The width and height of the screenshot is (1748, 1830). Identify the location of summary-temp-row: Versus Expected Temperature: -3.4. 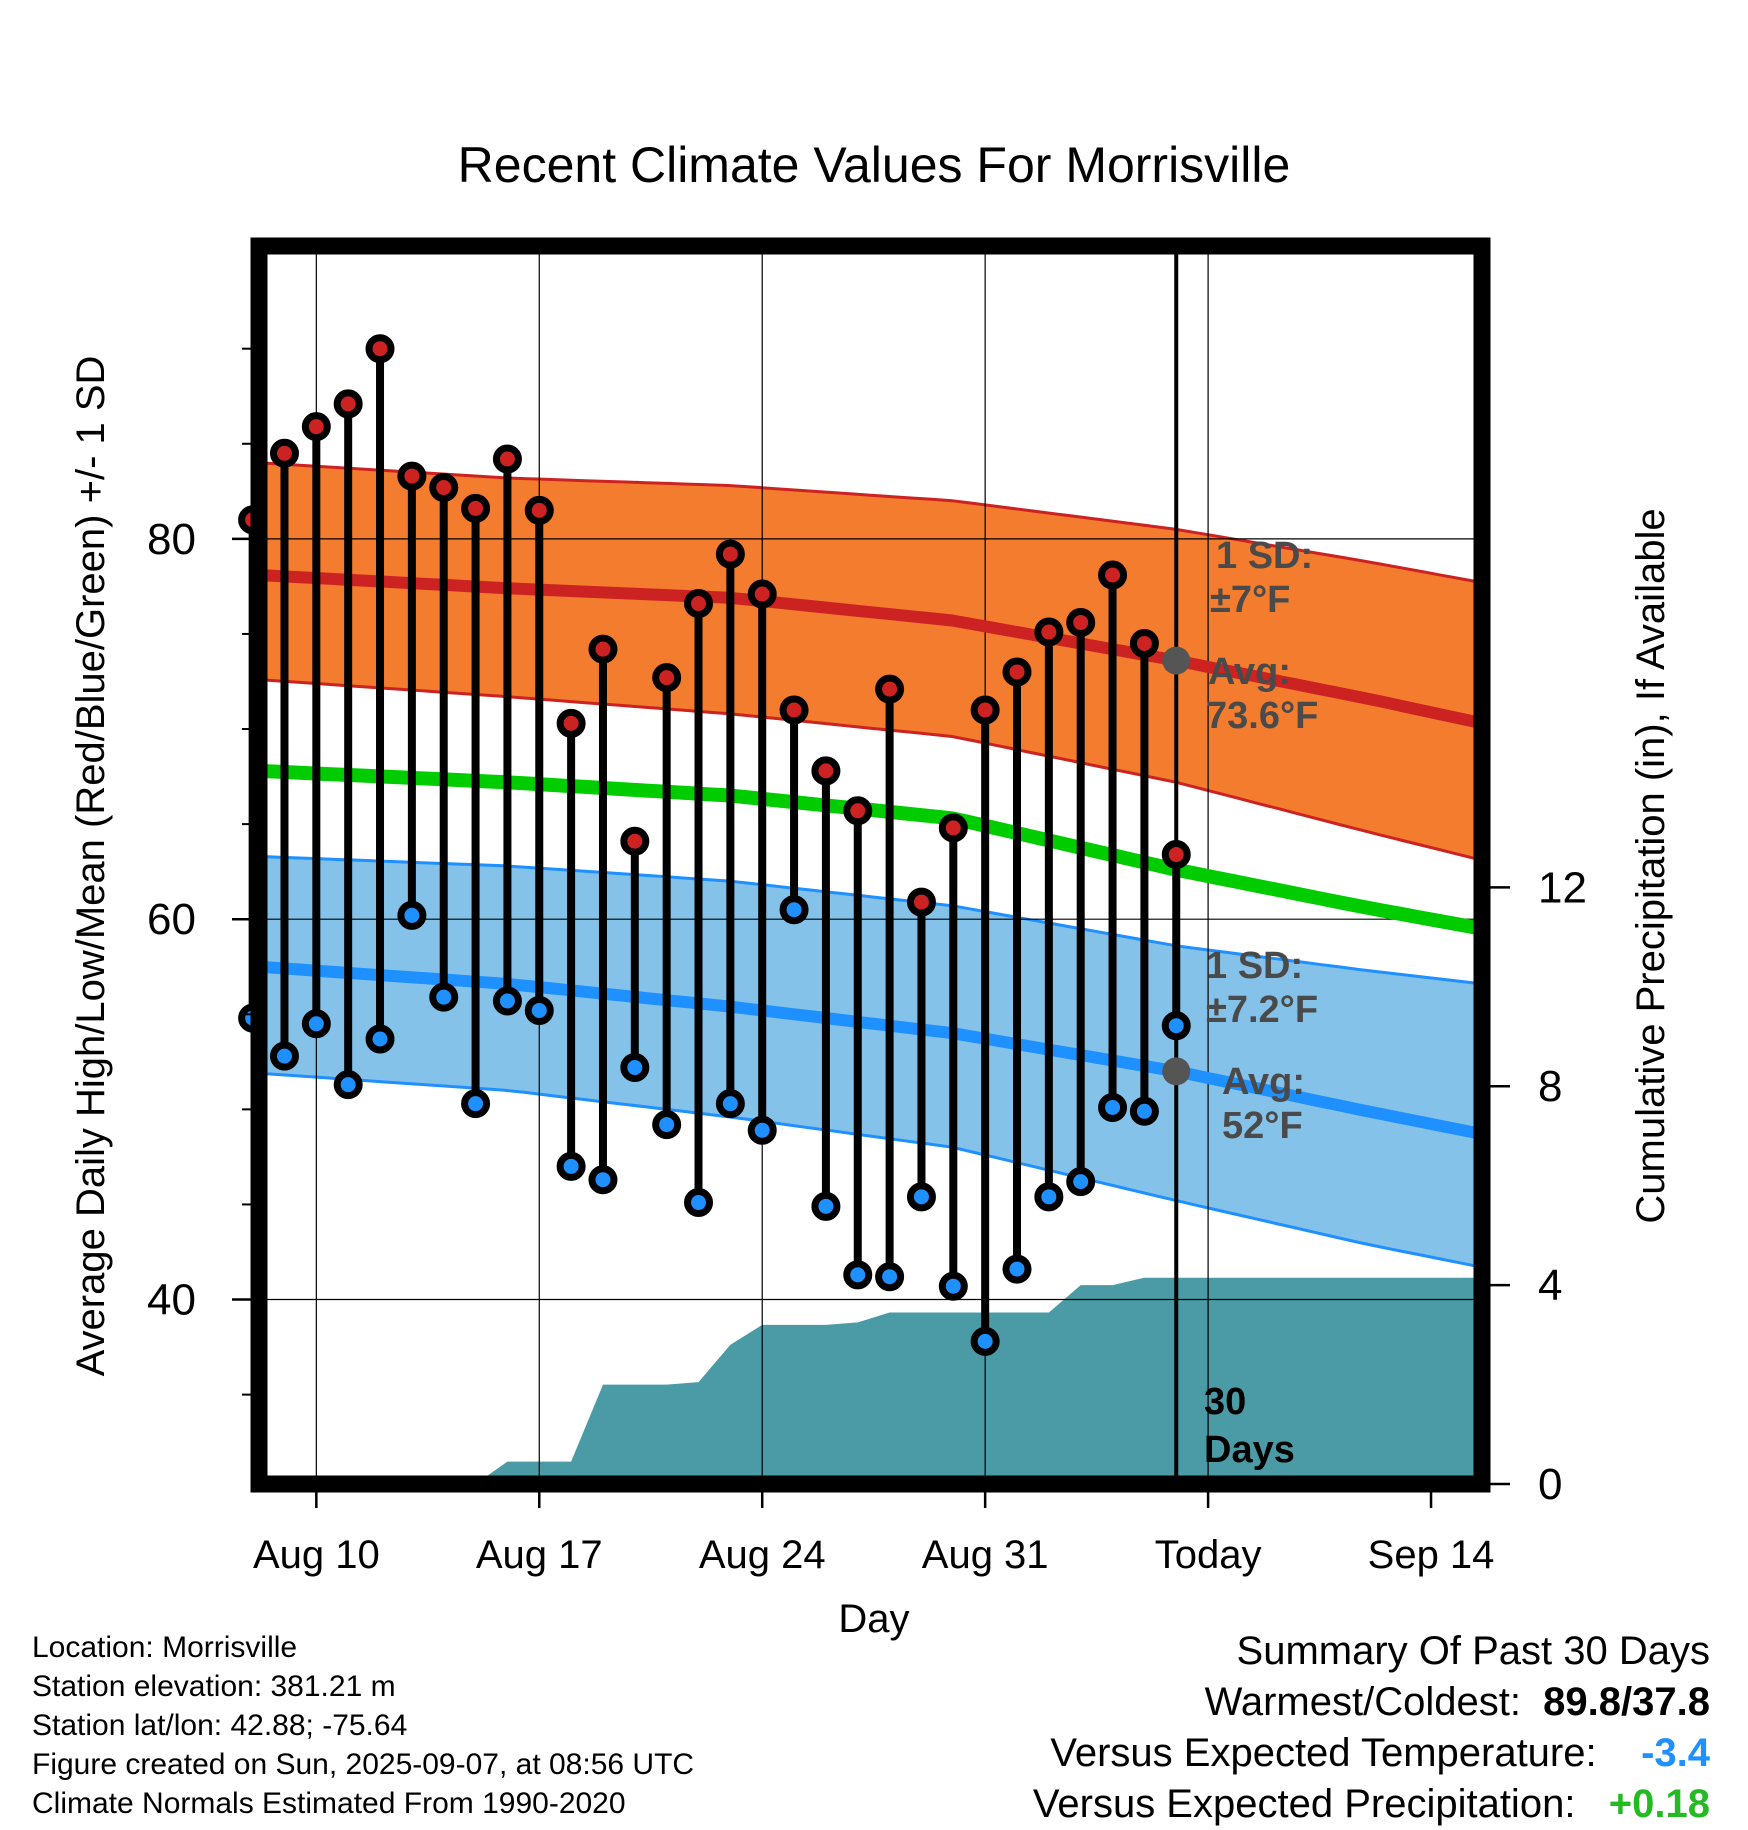
(1371, 1753).